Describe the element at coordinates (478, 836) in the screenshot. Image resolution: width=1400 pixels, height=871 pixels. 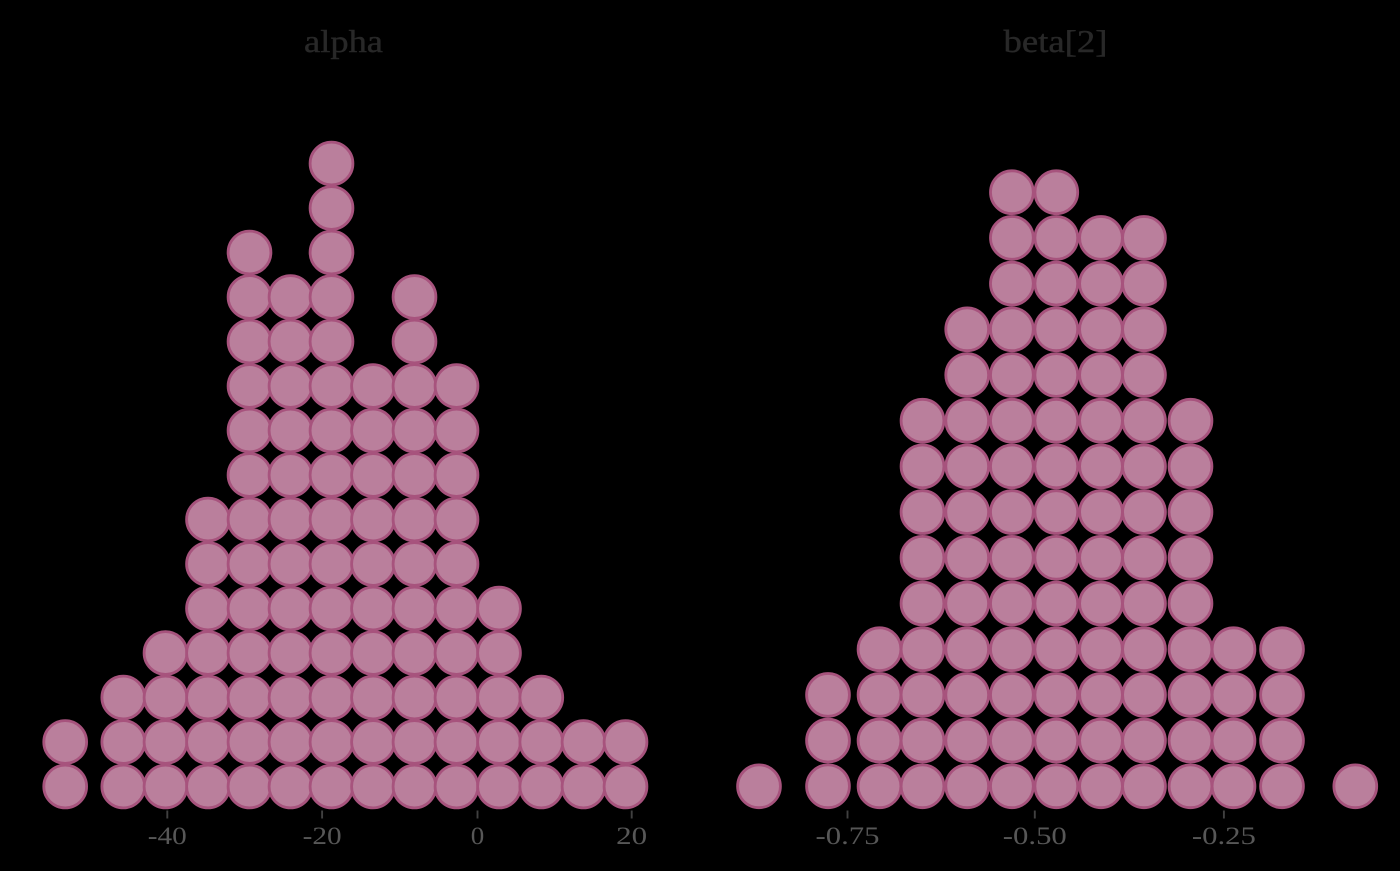
I see `svg-text: 0` at that location.